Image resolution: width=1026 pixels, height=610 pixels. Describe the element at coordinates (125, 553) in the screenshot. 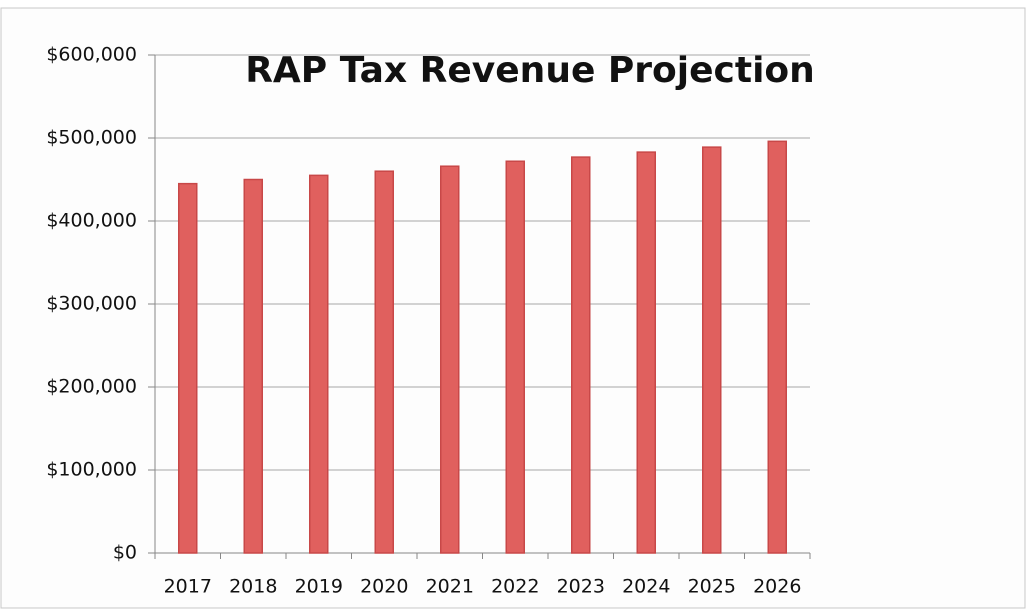

I see `y-tick-label: $0` at that location.